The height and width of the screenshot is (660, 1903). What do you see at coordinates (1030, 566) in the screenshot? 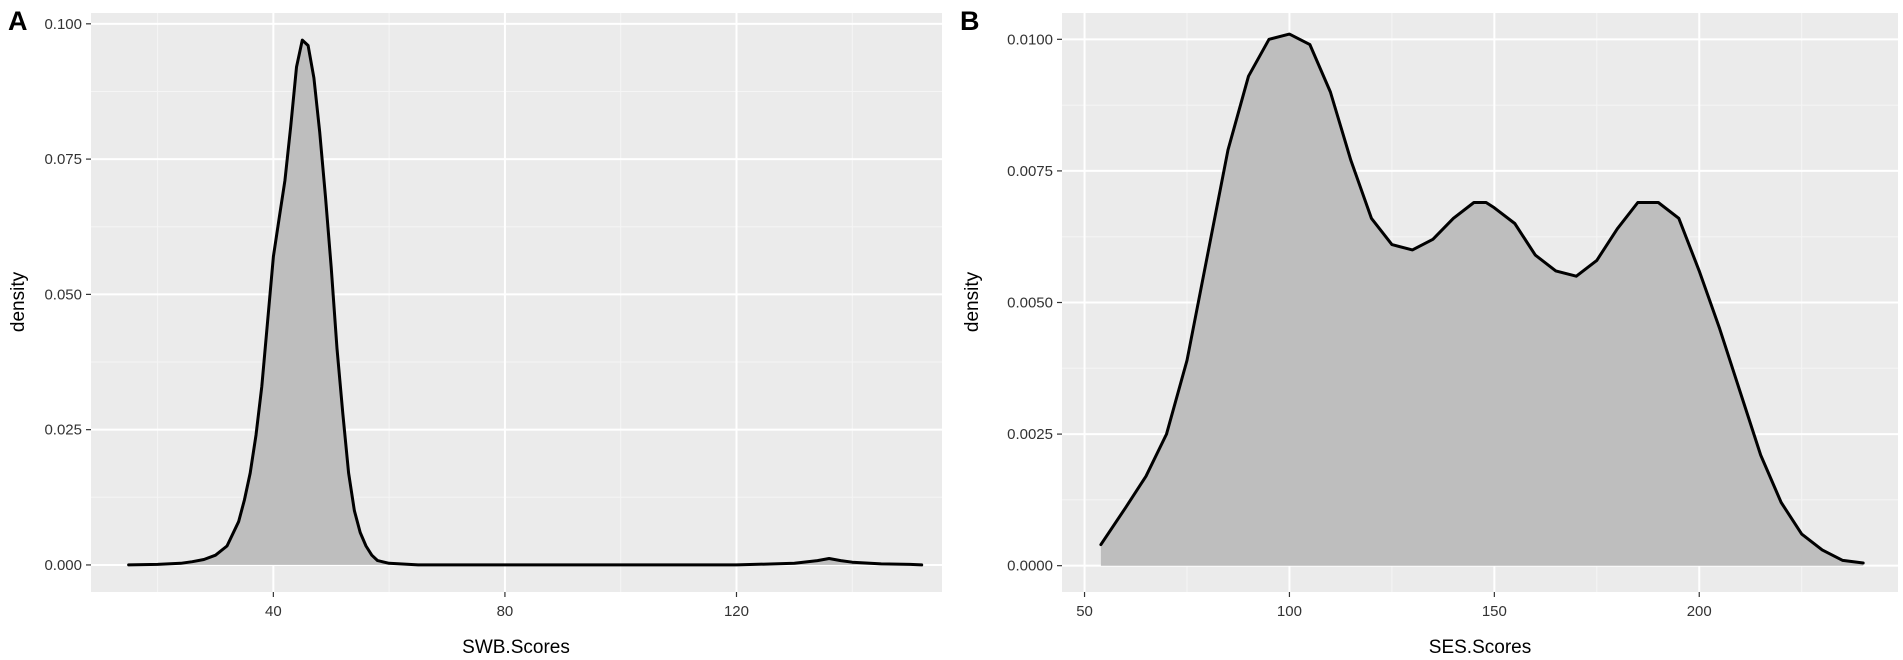
I see `y-tick-label-b: 0.0000` at bounding box center [1030, 566].